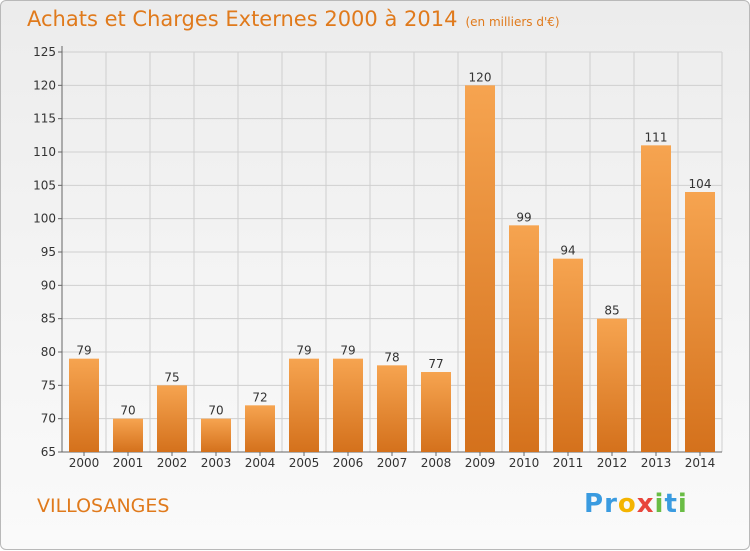 The height and width of the screenshot is (551, 750). Describe the element at coordinates (567, 251) in the screenshot. I see `data-label-2011: 94` at that location.